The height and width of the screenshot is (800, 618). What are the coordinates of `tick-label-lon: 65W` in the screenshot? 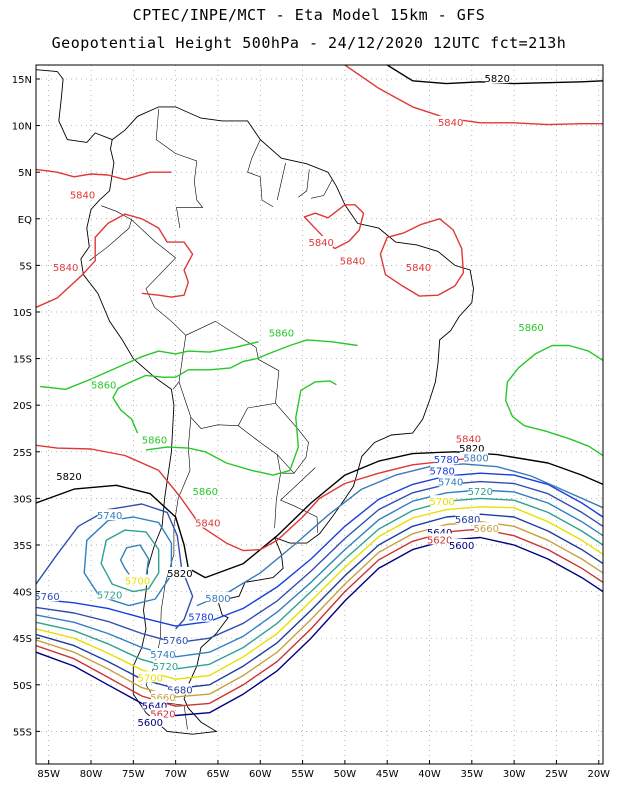 It's located at (218, 774).